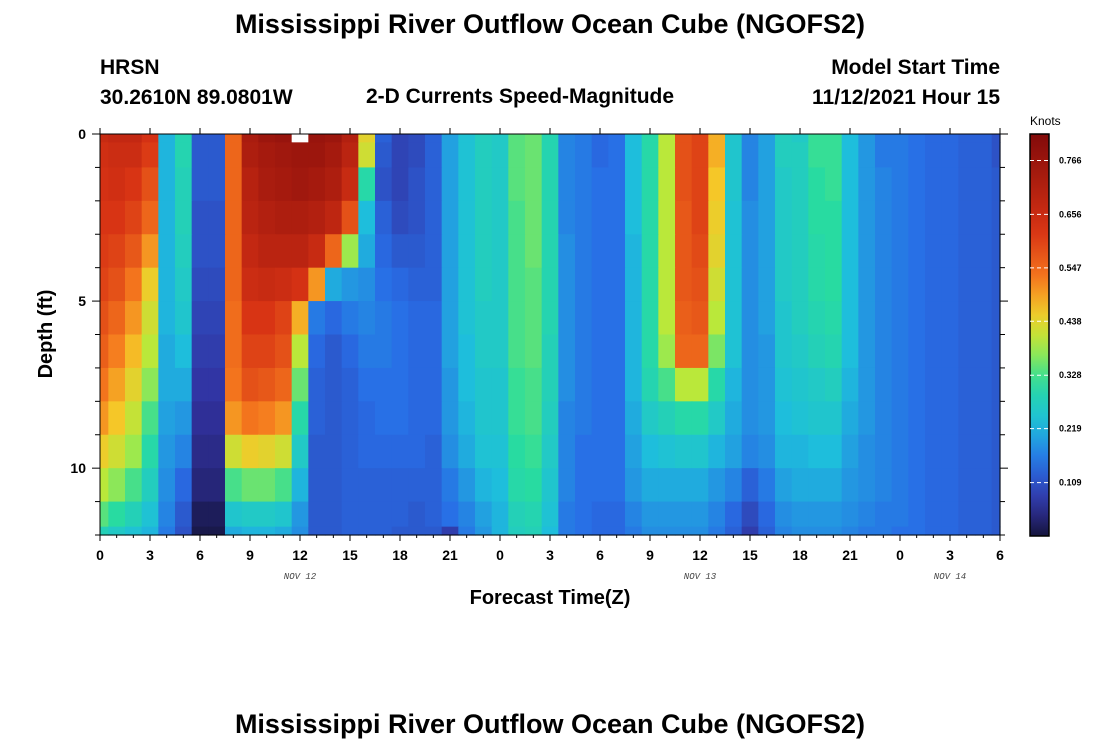  Describe the element at coordinates (1070, 483) in the screenshot. I see `colorbar-tick-label: 0.109` at that location.